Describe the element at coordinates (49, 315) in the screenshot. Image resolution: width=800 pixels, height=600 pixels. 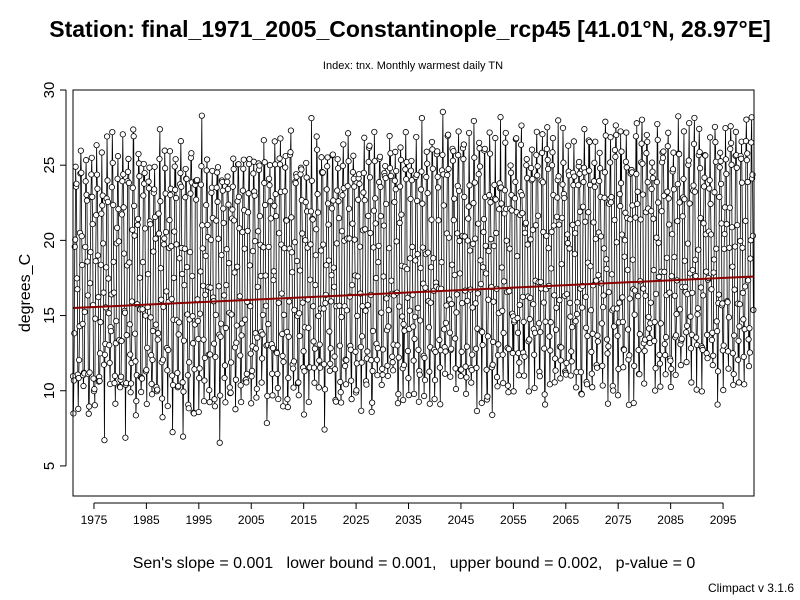
I see `y-tick-label: 15` at that location.